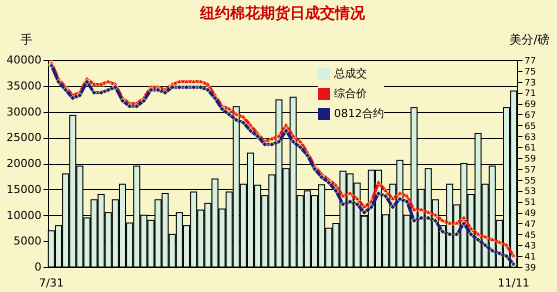  What do you see at coordinates (24, 137) in the screenshot?
I see `y-tick-label: 25000` at bounding box center [24, 137].